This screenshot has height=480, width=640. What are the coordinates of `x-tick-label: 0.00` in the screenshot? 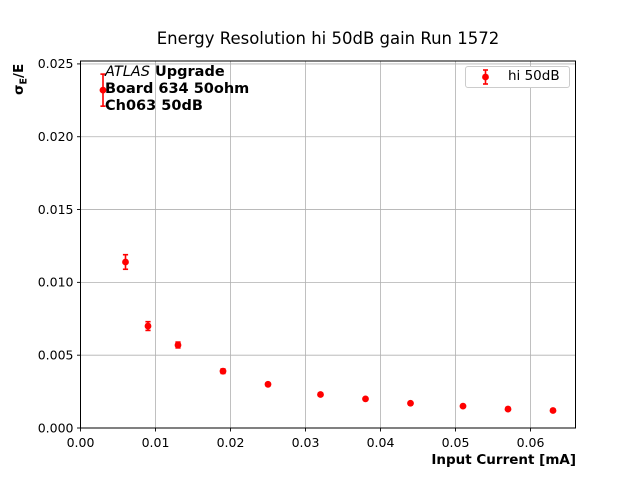 It's located at (81, 442).